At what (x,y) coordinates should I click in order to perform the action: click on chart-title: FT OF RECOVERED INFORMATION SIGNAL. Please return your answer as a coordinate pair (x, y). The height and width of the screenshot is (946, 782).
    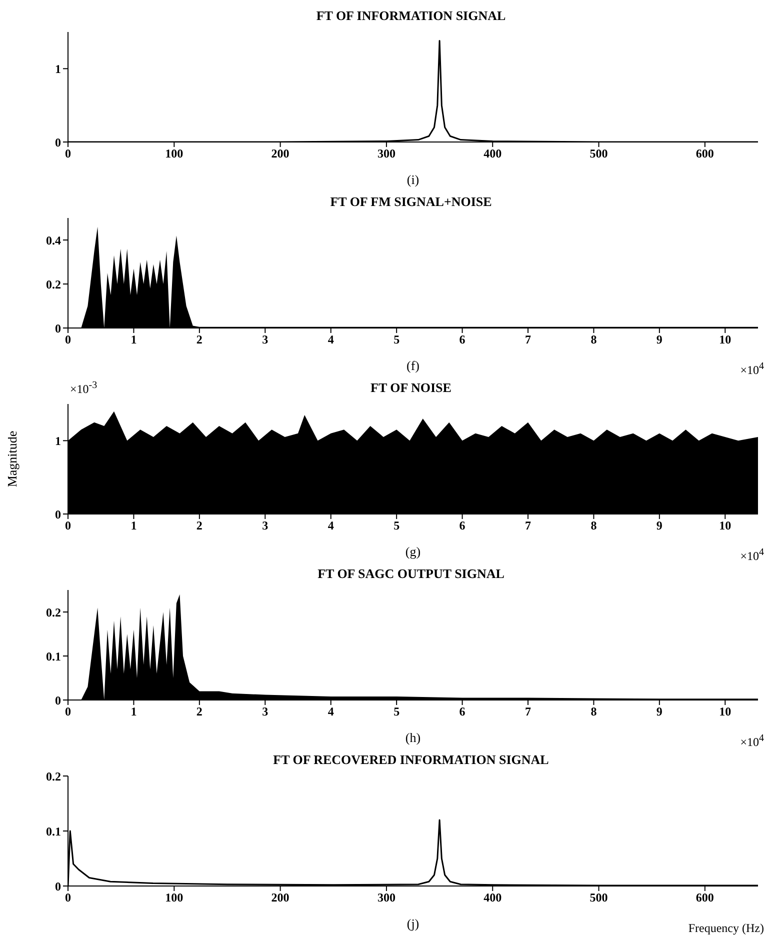
    Looking at the image, I should click on (411, 760).